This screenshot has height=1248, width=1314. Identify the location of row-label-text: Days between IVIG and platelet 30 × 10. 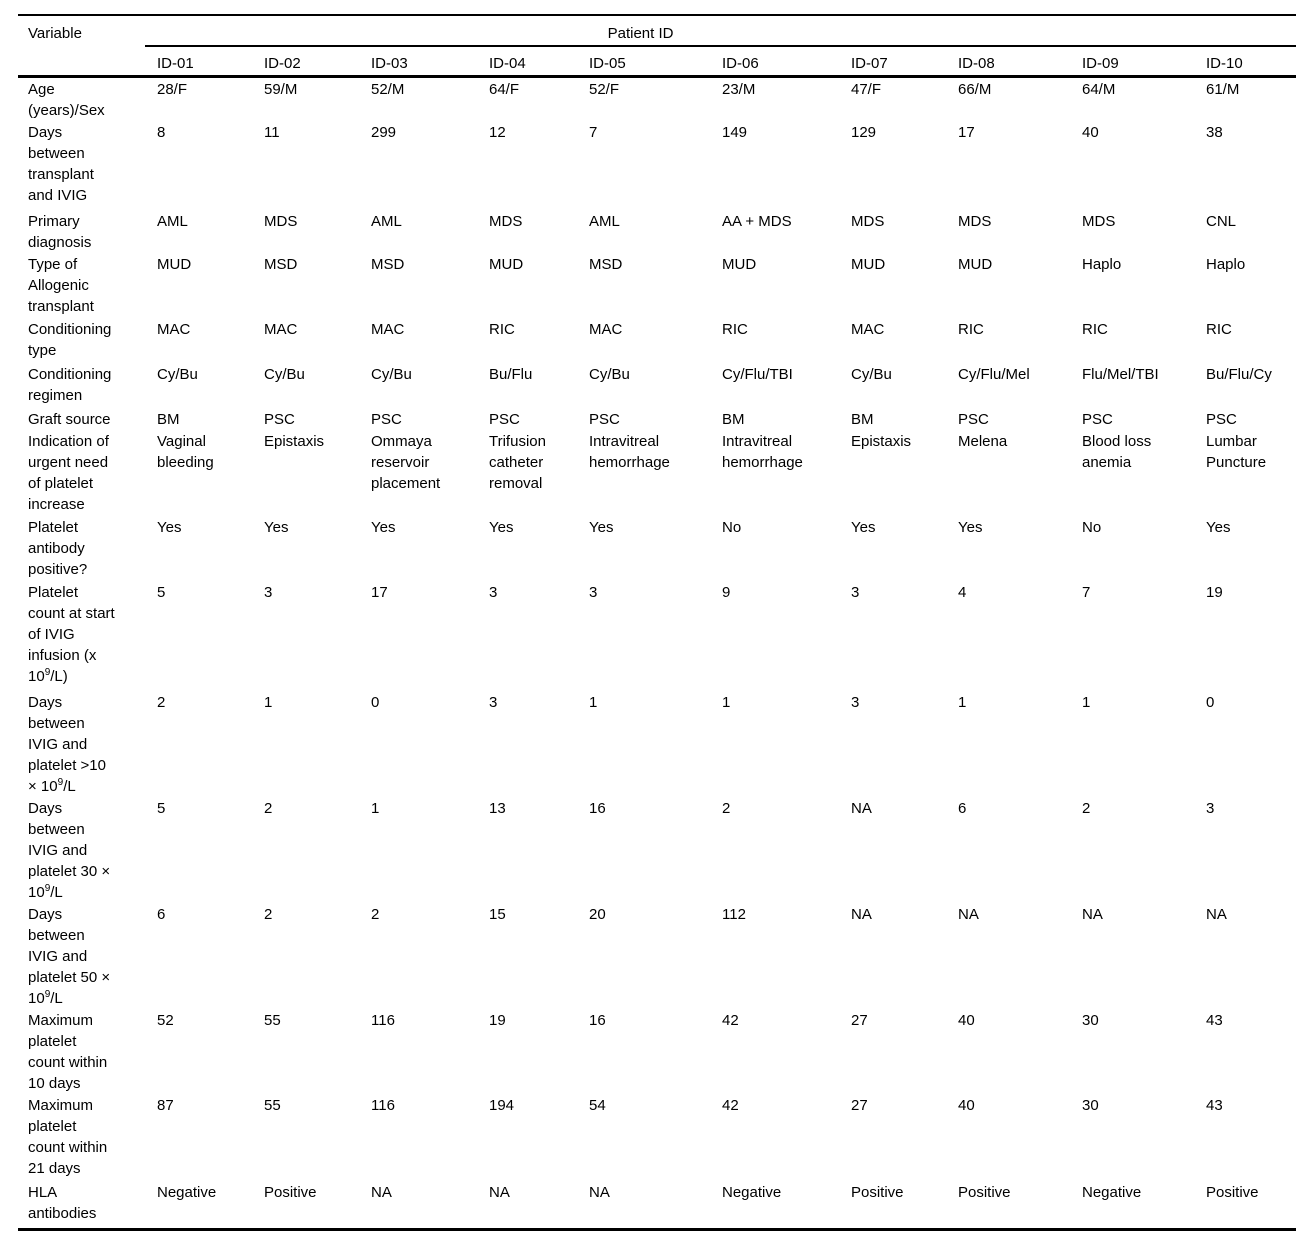
(69, 850).